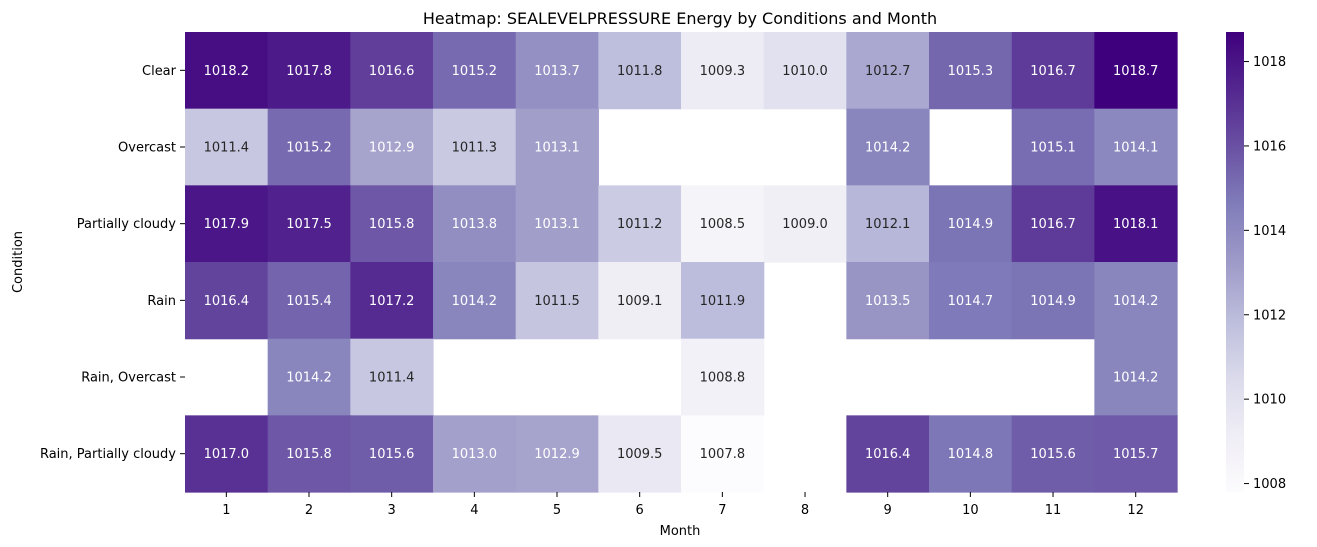 The height and width of the screenshot is (547, 1317). I want to click on x-tick-label: 1, so click(226, 510).